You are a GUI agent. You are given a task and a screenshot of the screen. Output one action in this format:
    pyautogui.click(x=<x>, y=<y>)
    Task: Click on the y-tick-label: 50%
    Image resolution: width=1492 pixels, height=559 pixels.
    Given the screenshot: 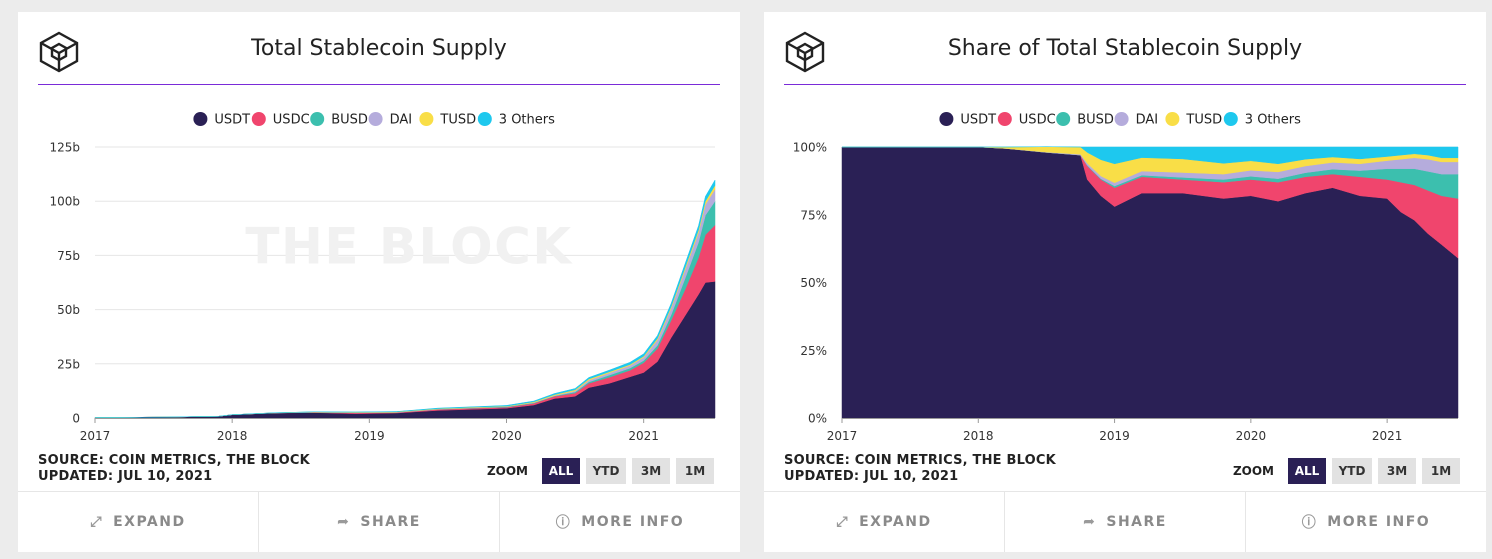 What is the action you would take?
    pyautogui.click(x=813, y=283)
    